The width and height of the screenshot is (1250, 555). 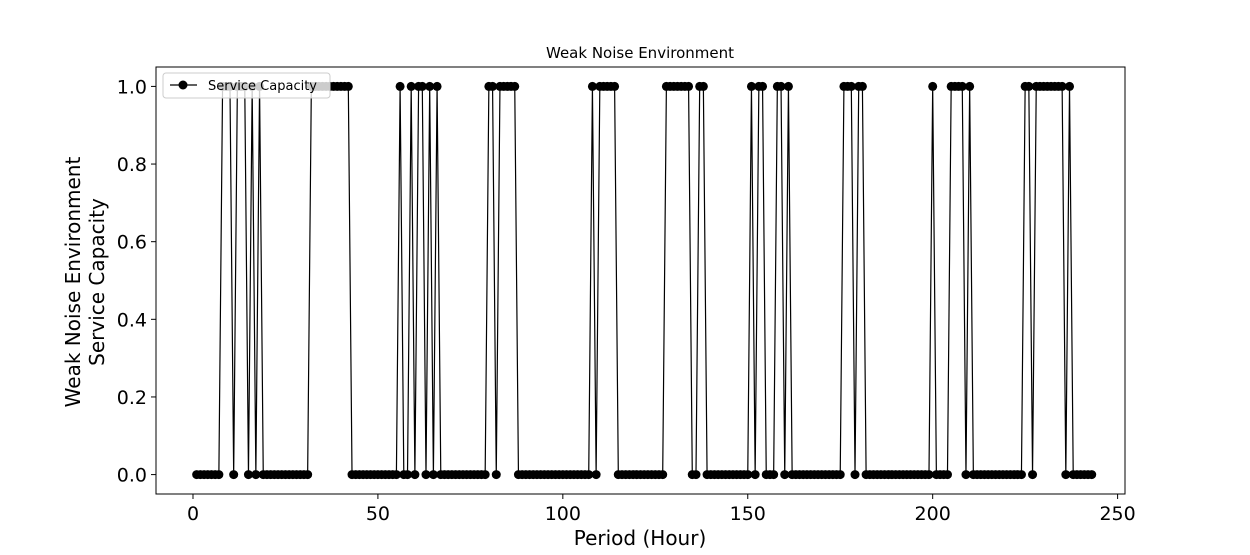 What do you see at coordinates (132, 243) in the screenshot?
I see `y-tick-label: 0.6` at bounding box center [132, 243].